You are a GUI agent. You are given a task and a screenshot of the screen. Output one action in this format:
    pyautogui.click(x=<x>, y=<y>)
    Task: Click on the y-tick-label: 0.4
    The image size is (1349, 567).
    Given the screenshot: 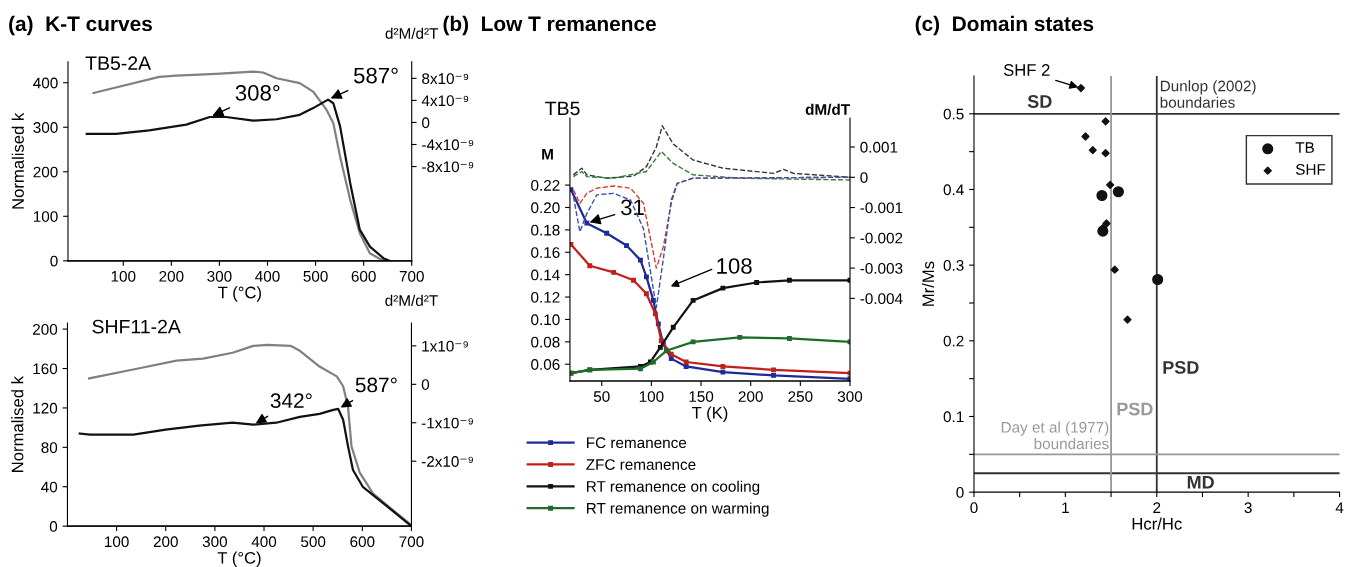 What is the action you would take?
    pyautogui.click(x=953, y=190)
    